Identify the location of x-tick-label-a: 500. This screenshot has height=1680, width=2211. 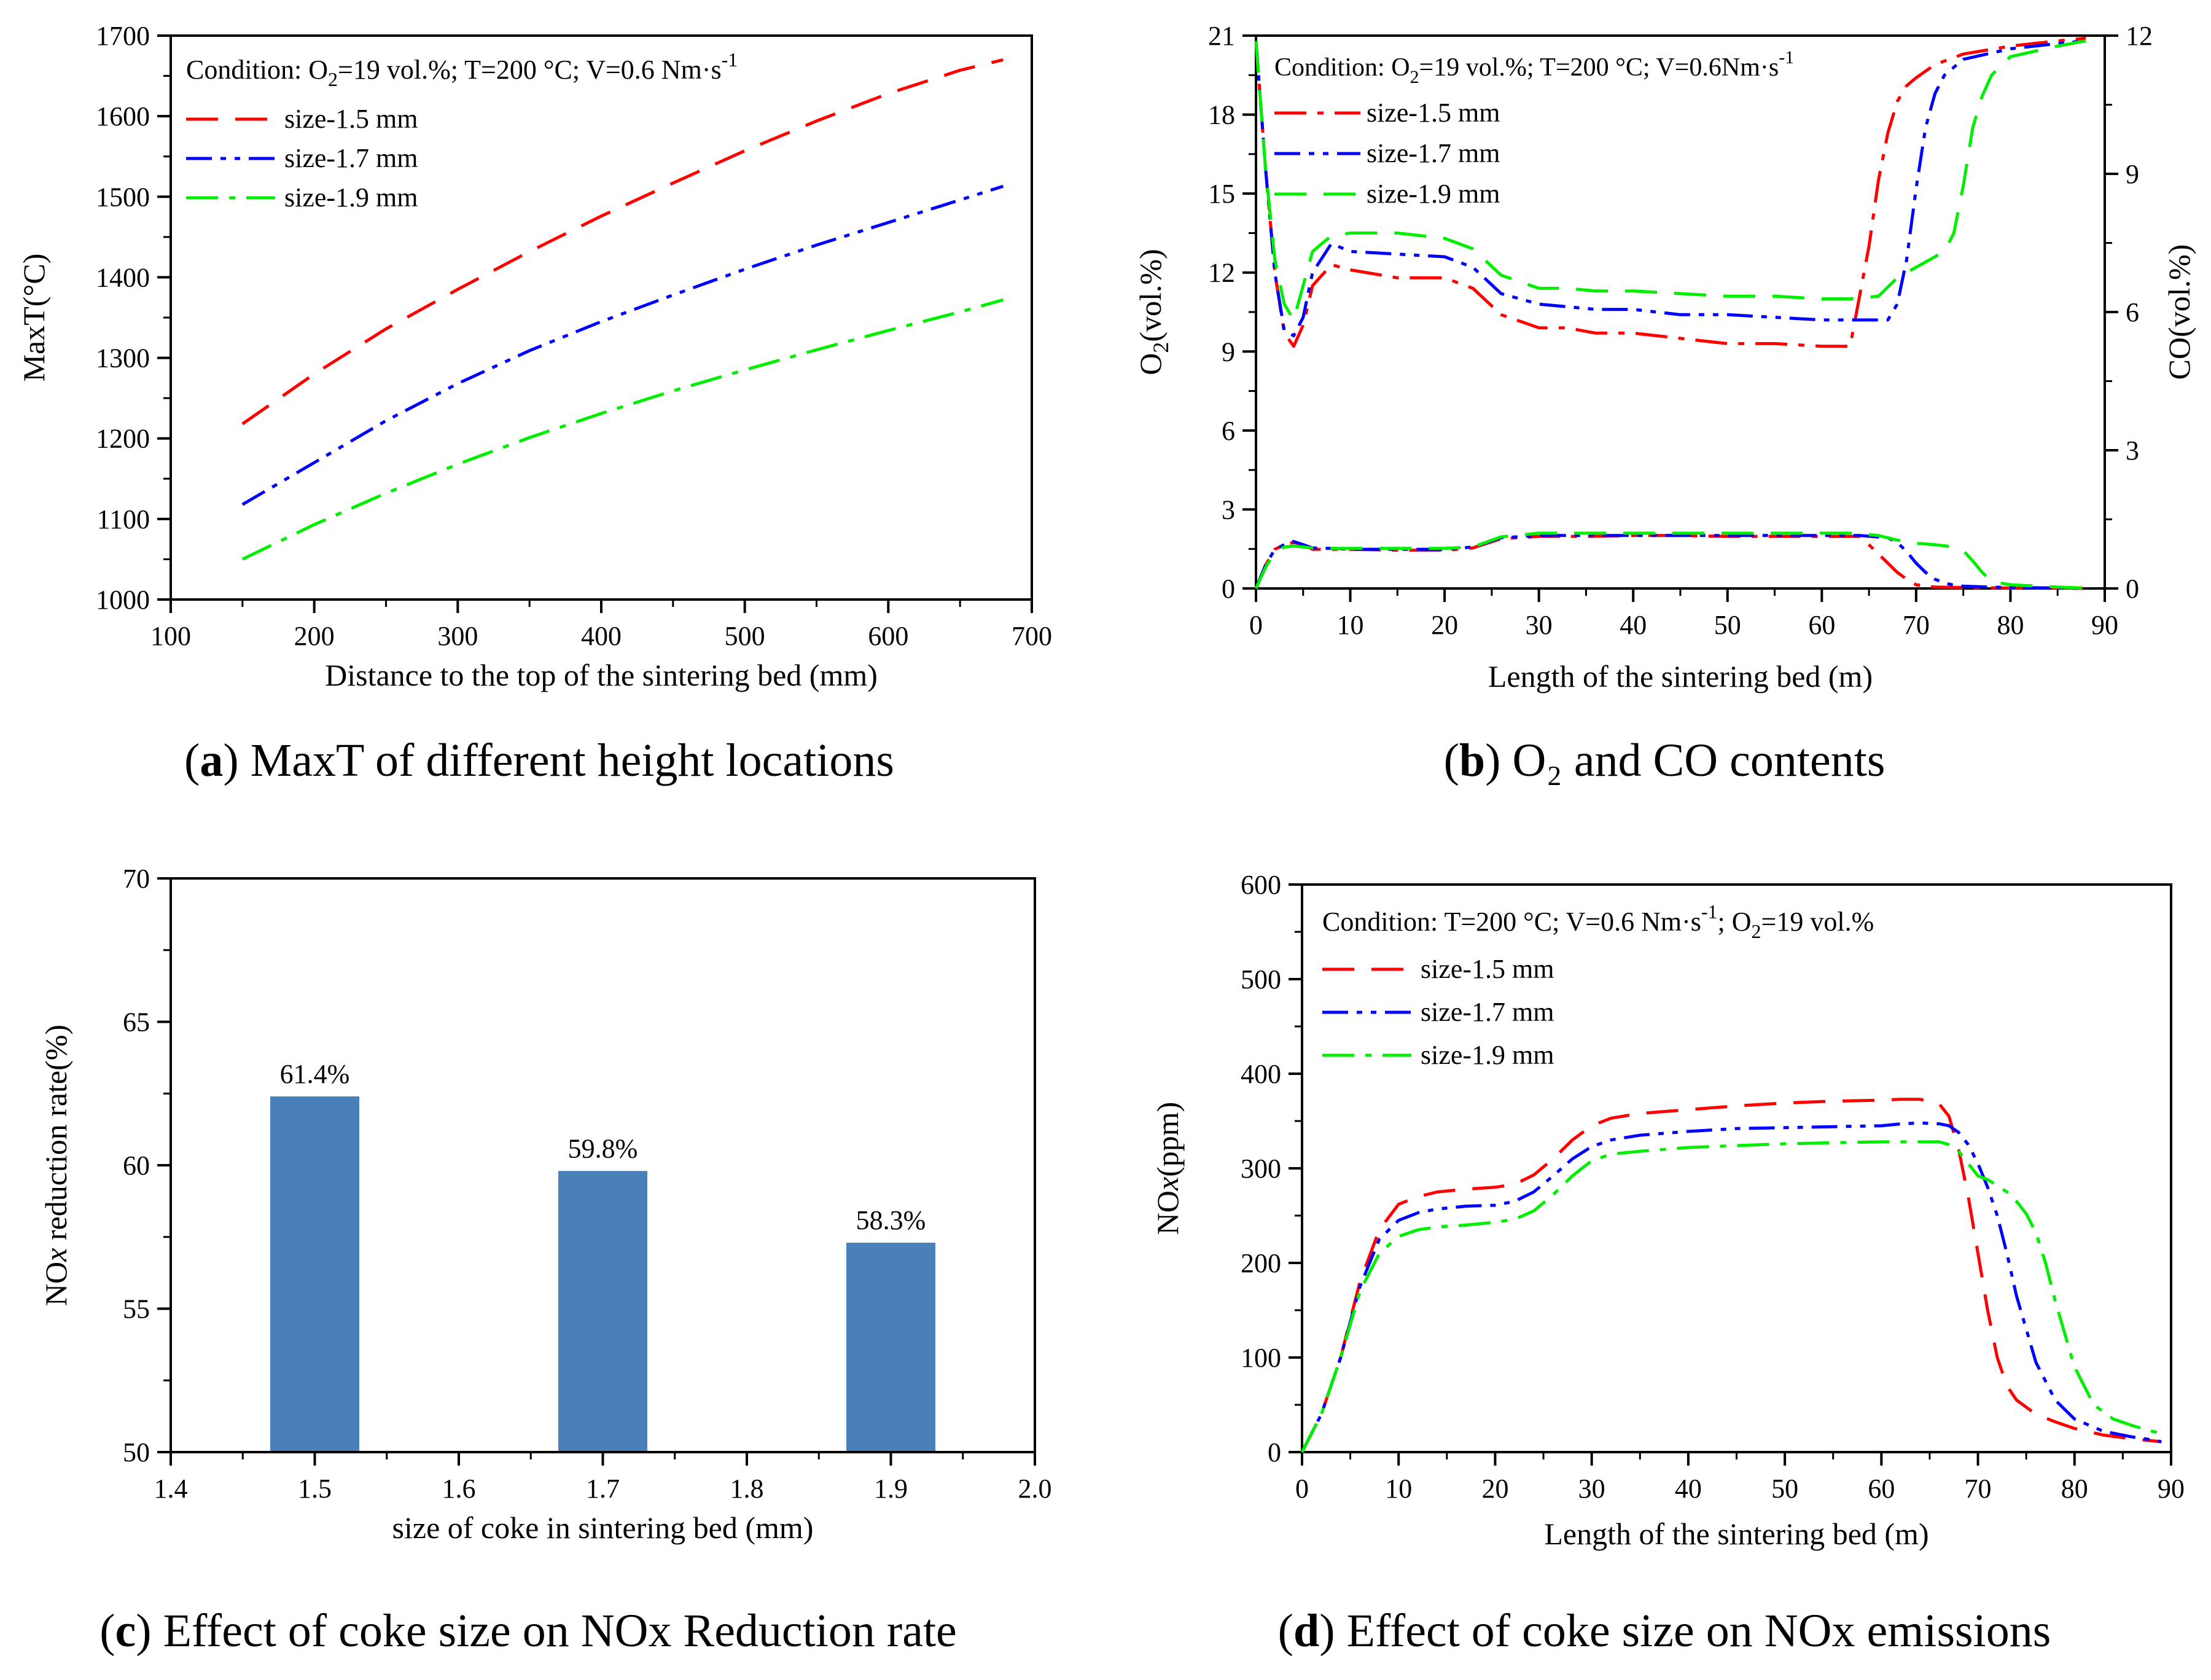
(745, 636).